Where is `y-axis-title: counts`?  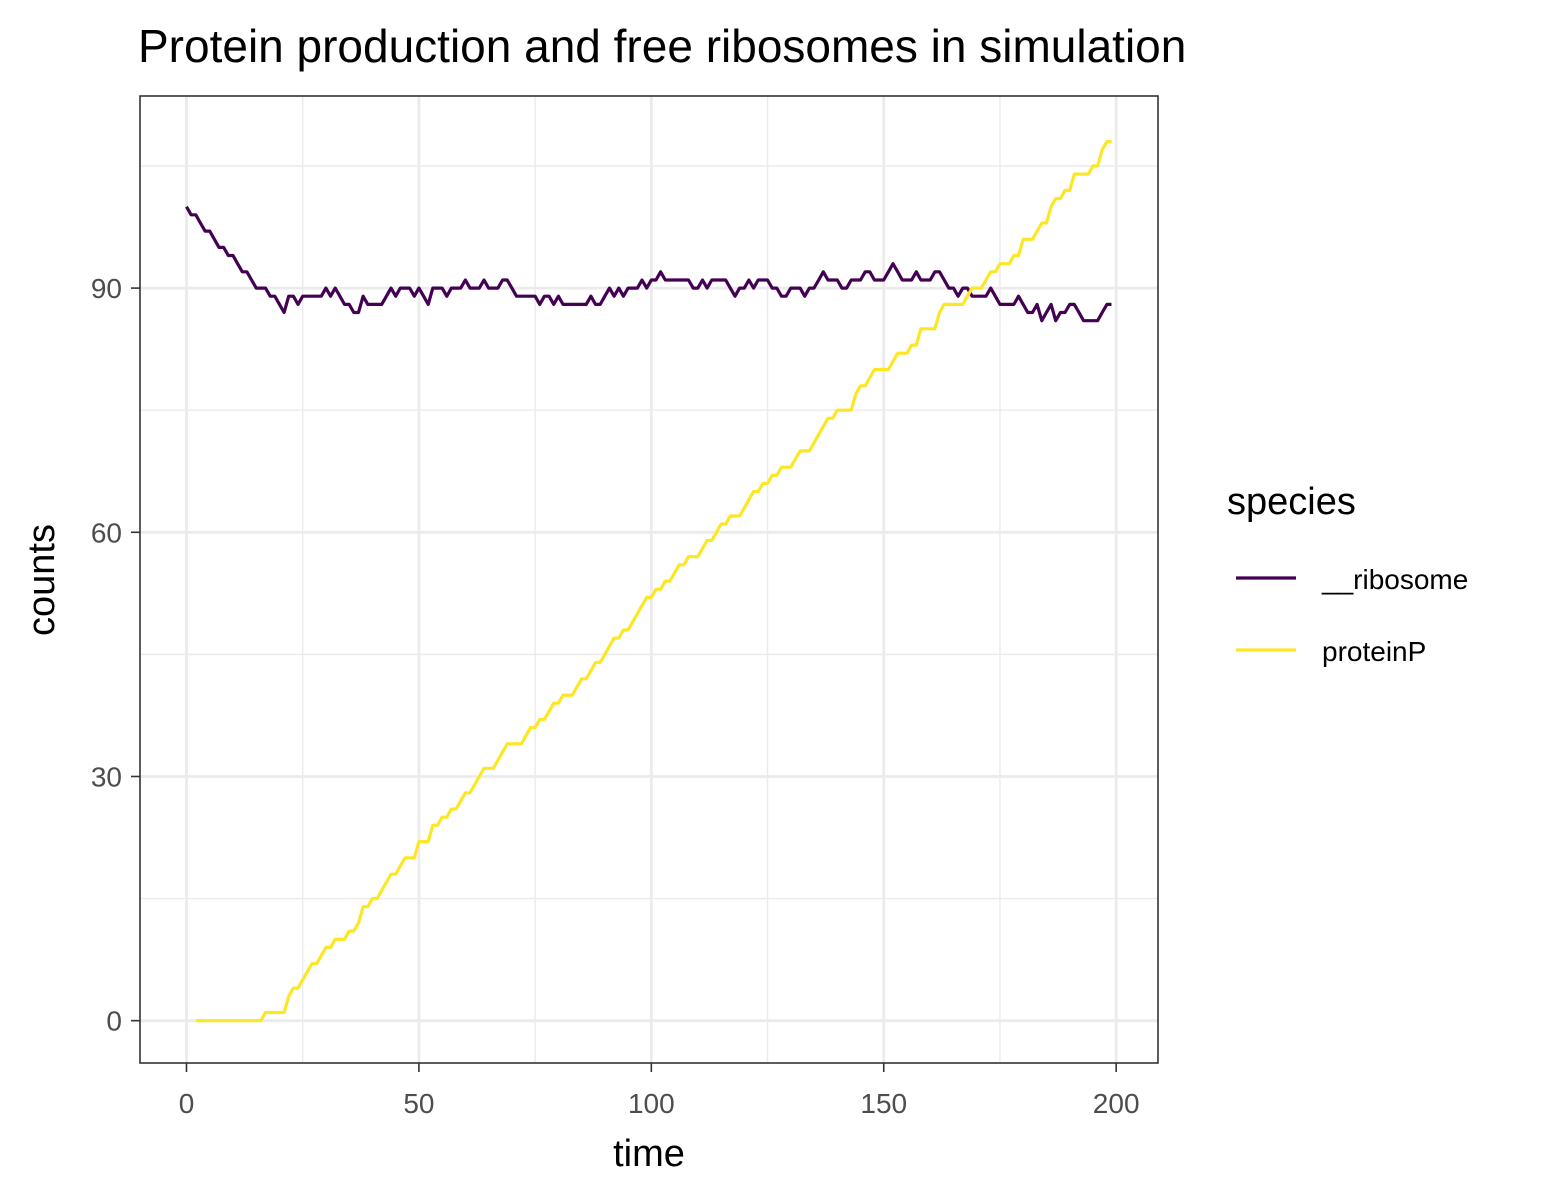
y-axis-title: counts is located at coordinates (42, 580).